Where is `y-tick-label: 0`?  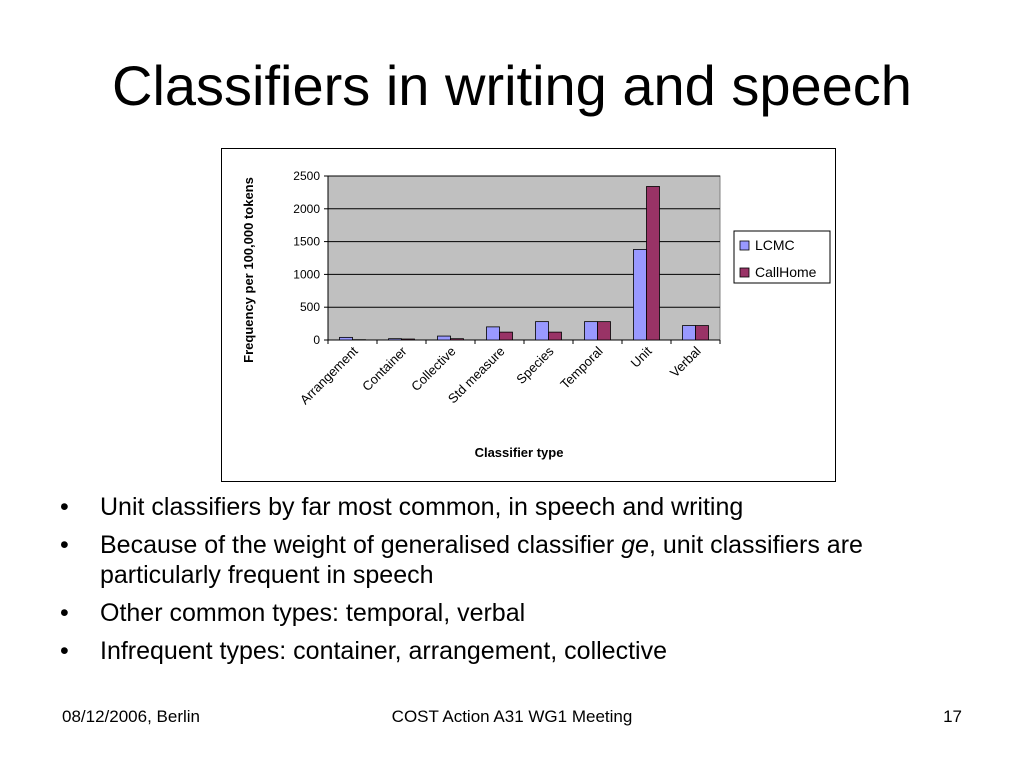
y-tick-label: 0 is located at coordinates (316, 340).